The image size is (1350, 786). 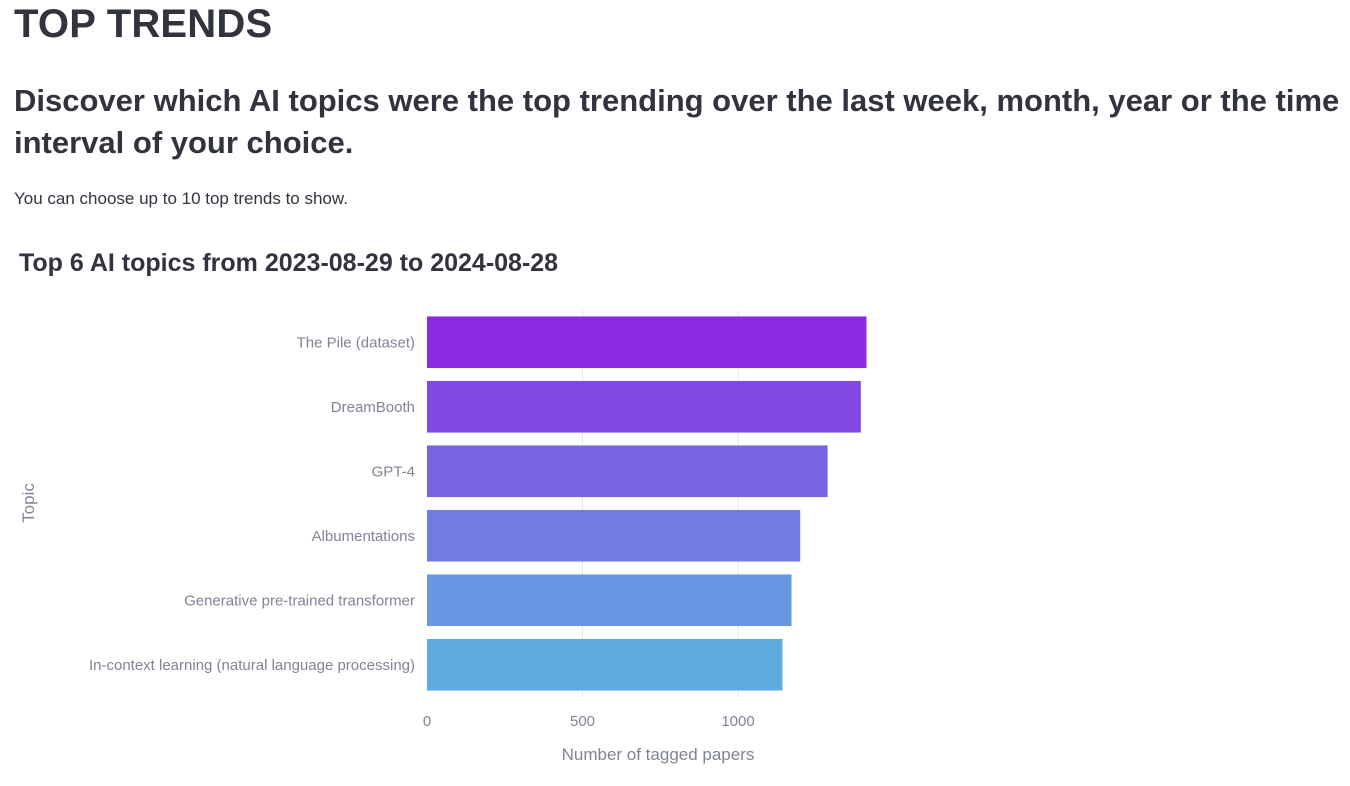 I want to click on y-tick-label: DreamBooth, so click(x=373, y=407).